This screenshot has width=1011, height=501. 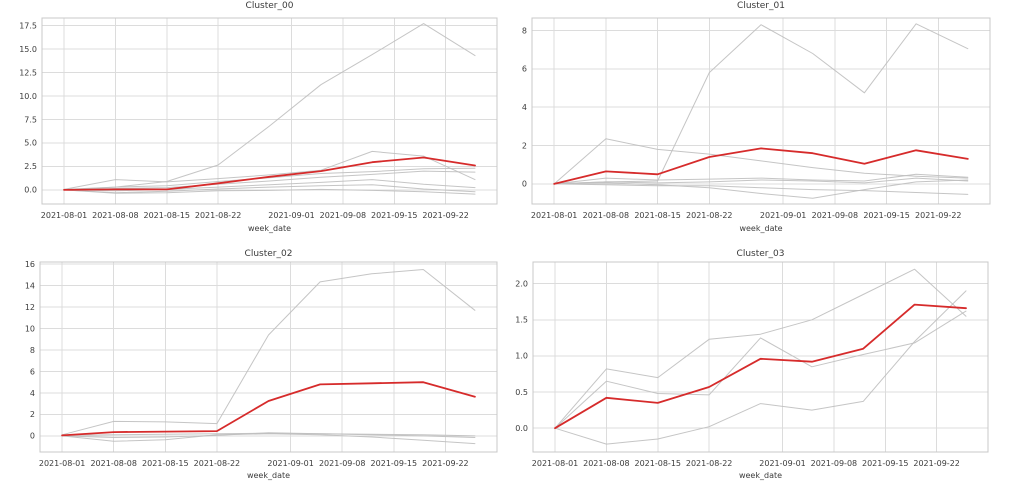 I want to click on y-tick-label: 1.5, so click(x=521, y=320).